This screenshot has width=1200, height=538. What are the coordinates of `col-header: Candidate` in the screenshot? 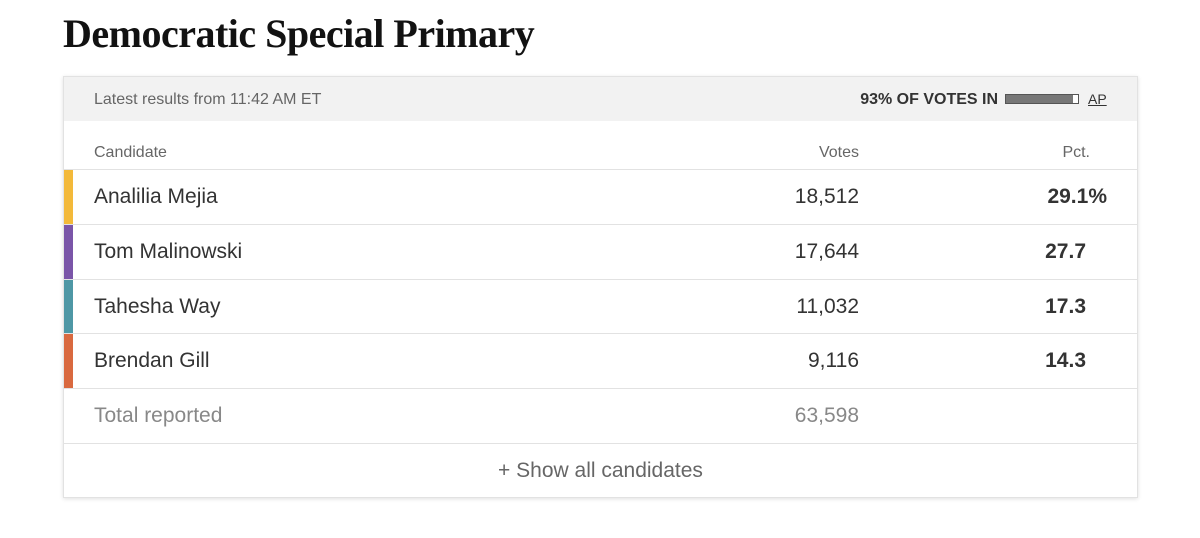 It's located at (130, 152).